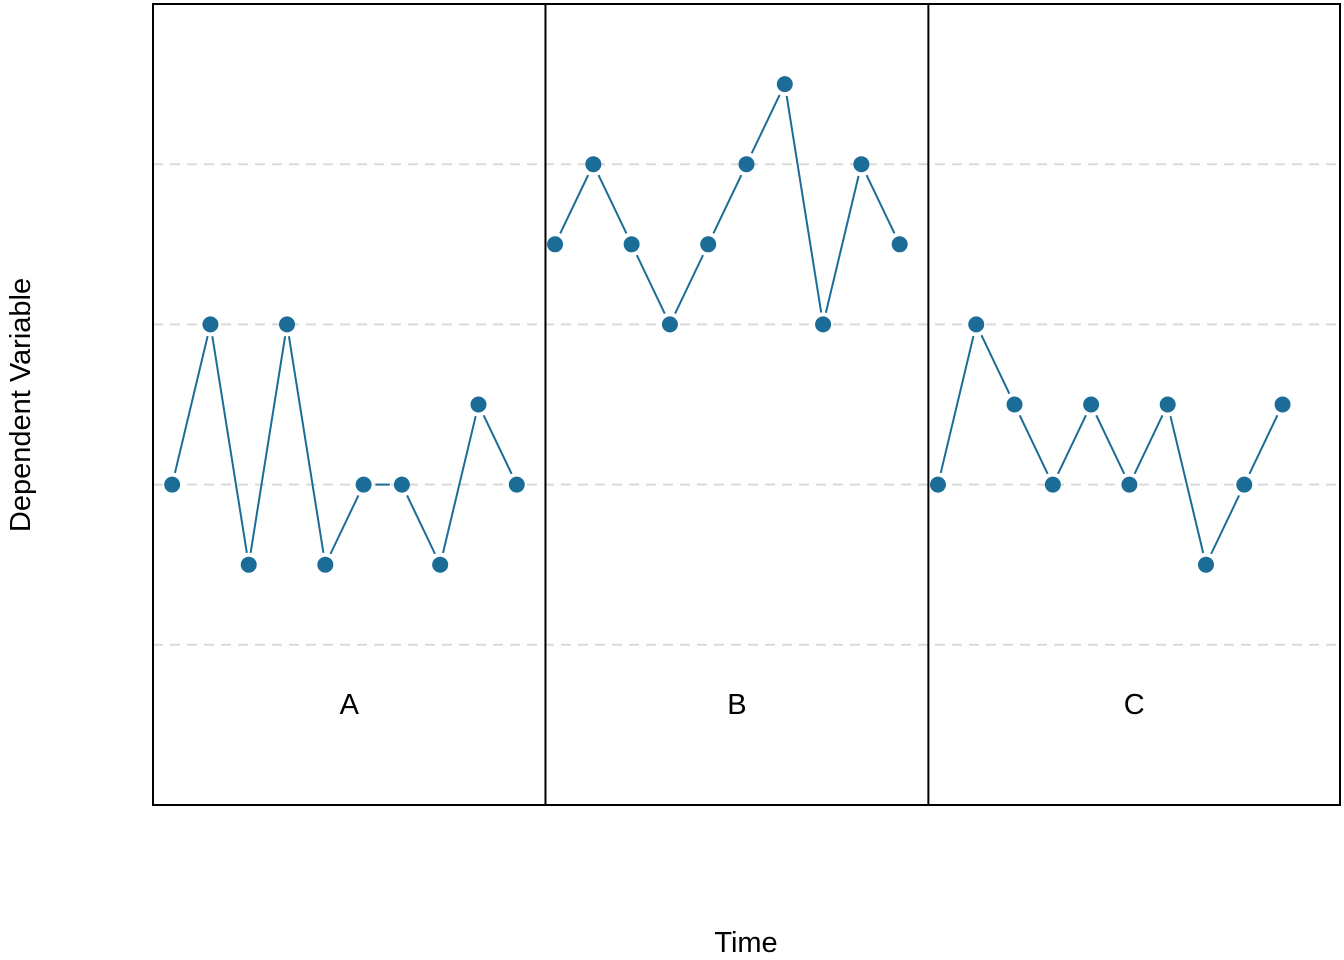 This screenshot has height=960, width=1344. What do you see at coordinates (350, 705) in the screenshot?
I see `phase-label-a: A` at bounding box center [350, 705].